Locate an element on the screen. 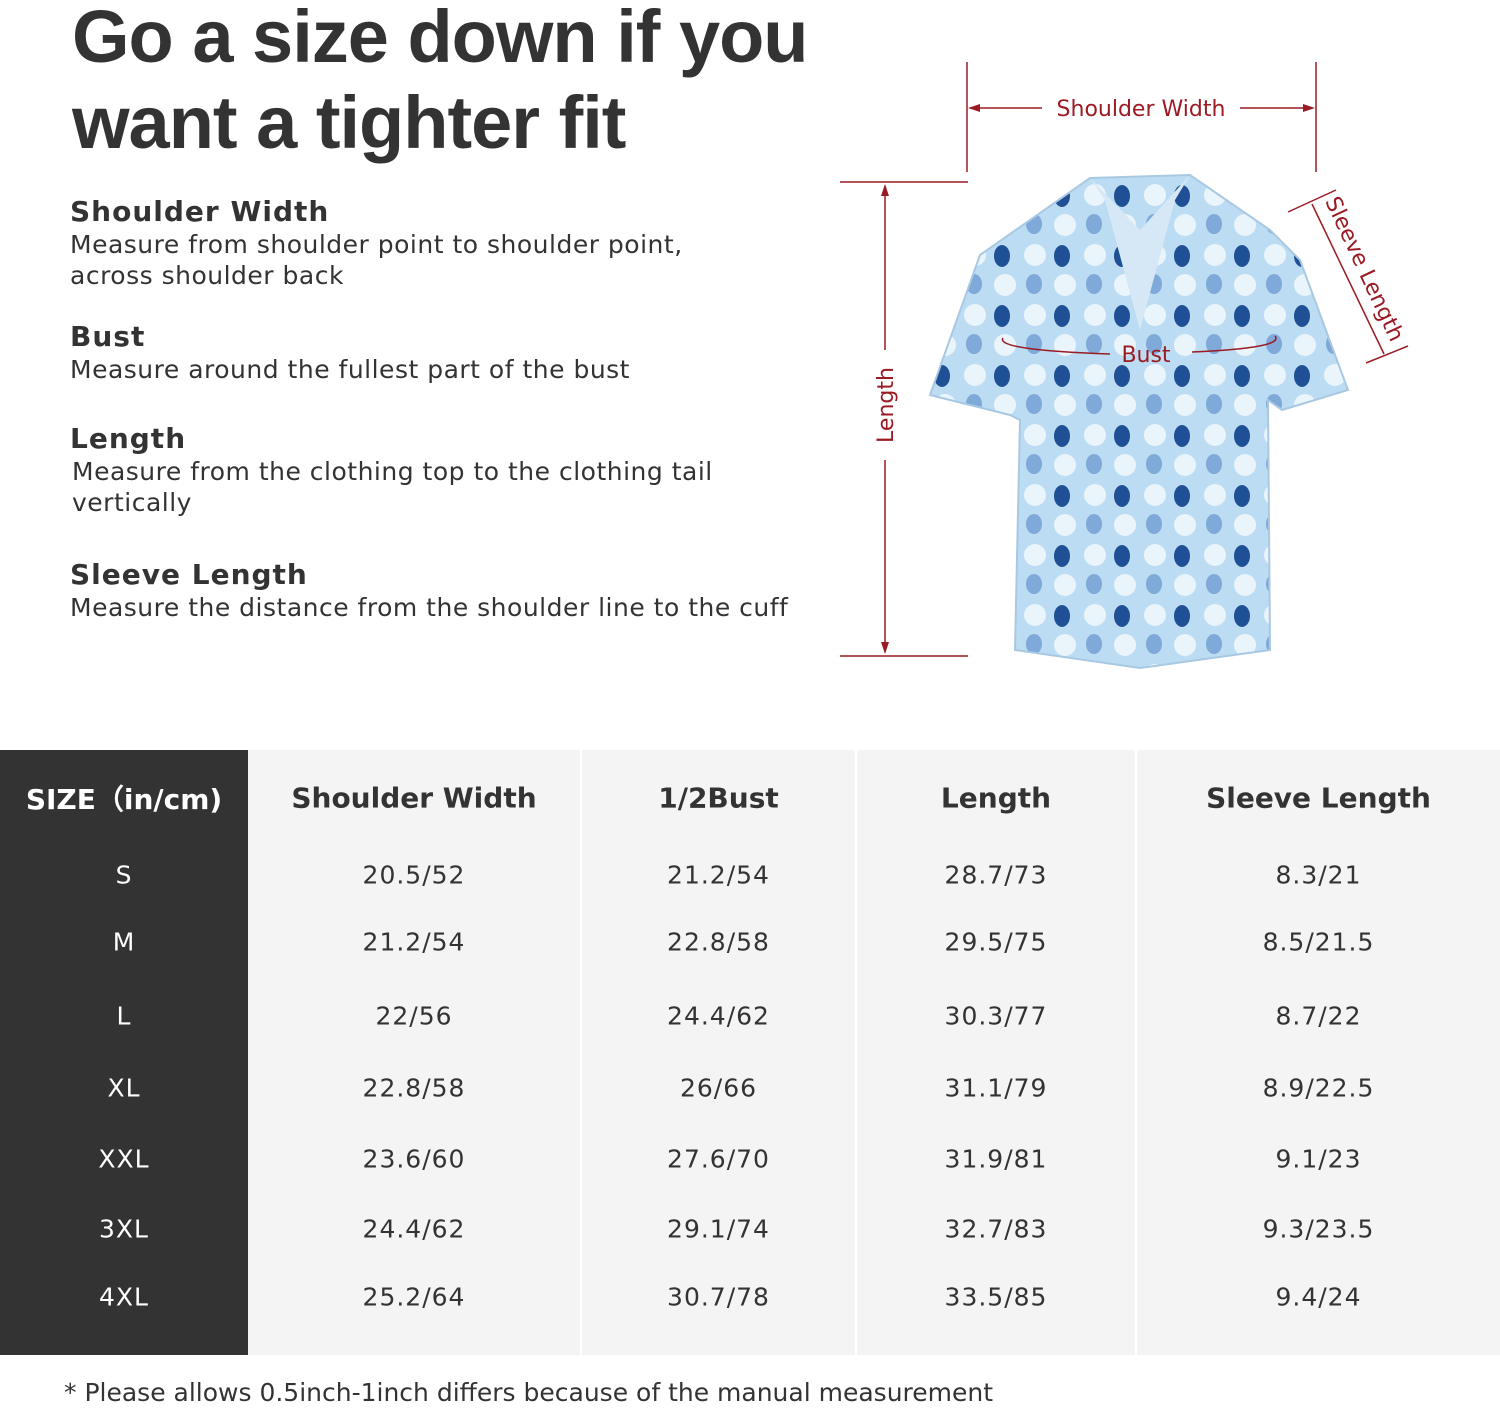 The image size is (1500, 1411). table-cell: 22/56 is located at coordinates (414, 1016).